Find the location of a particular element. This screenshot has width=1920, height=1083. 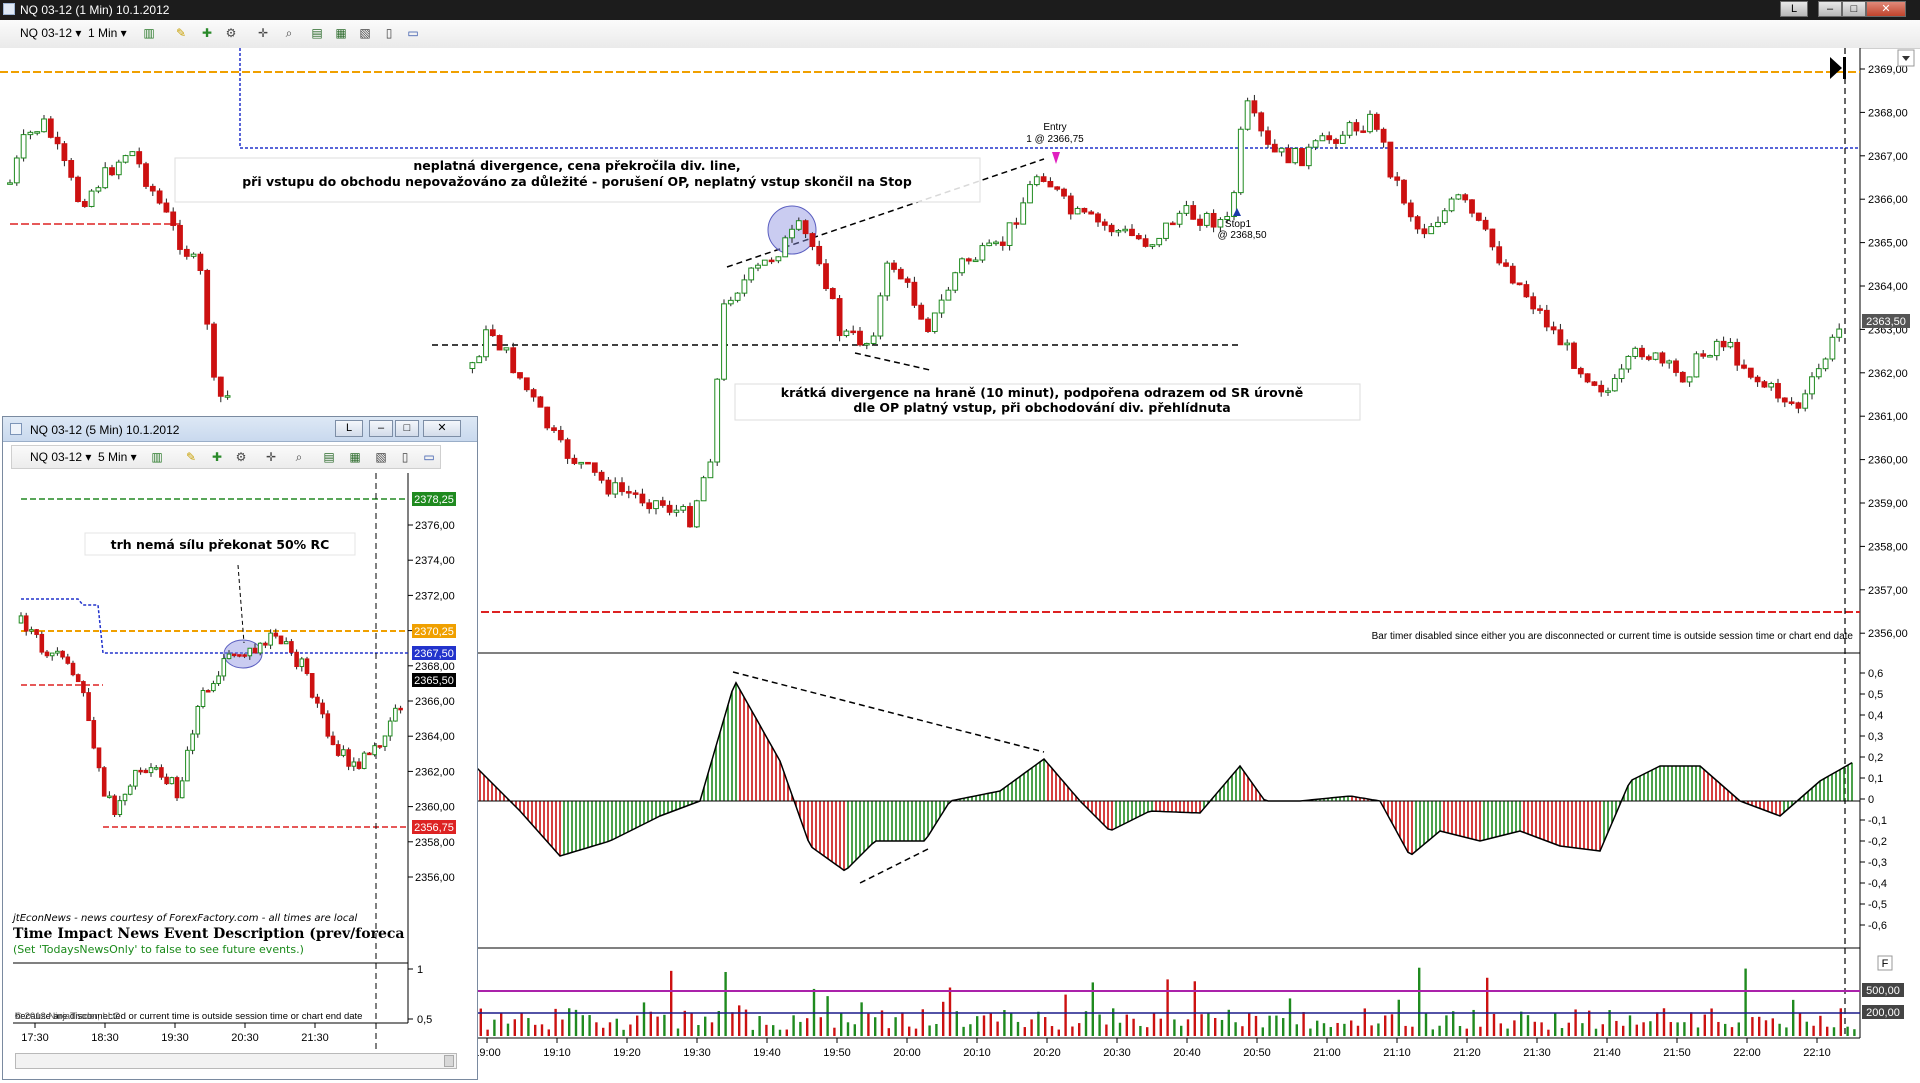

interval-selector: 1 Min ▾ is located at coordinates (107, 33).